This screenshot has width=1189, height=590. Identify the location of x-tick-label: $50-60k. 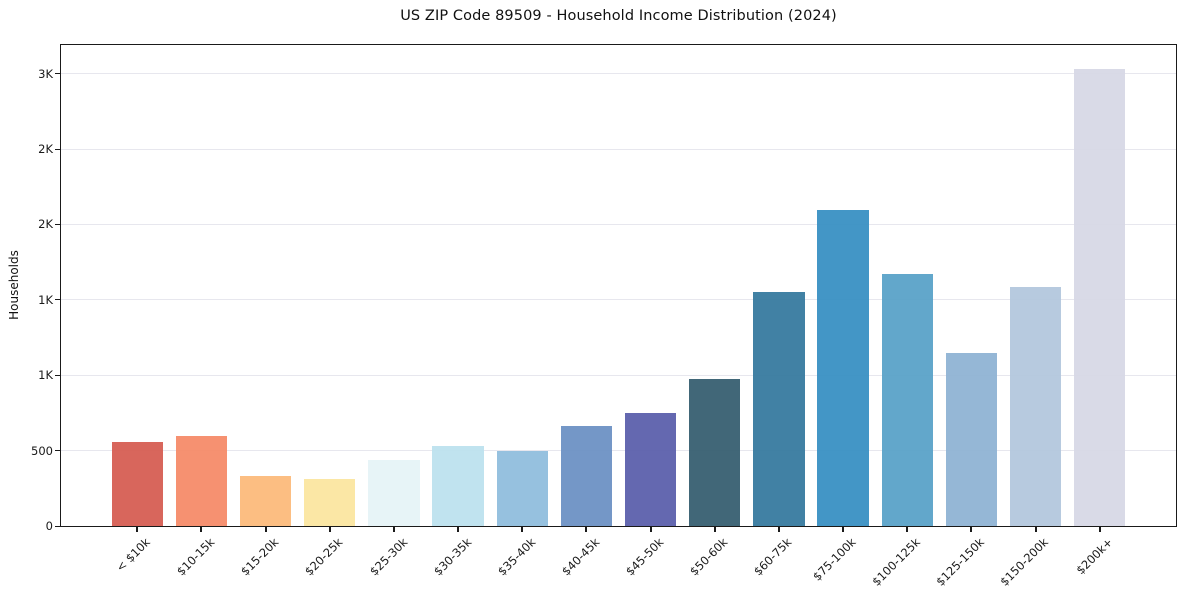
(709, 557).